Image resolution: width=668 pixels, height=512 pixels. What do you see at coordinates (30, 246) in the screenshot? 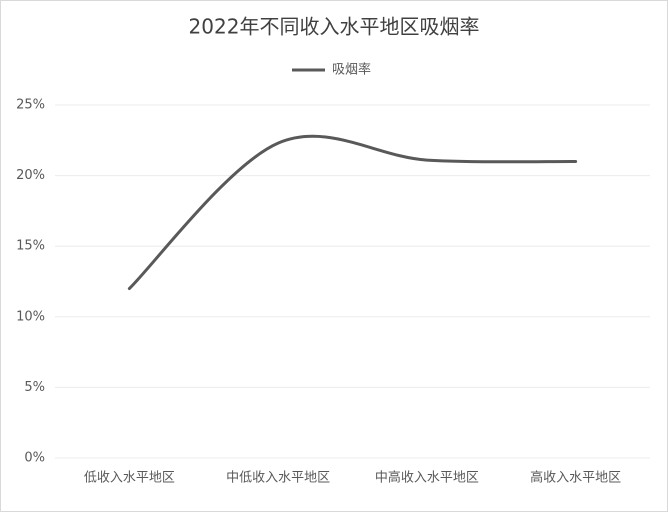
I see `y-tick-label: 15%` at bounding box center [30, 246].